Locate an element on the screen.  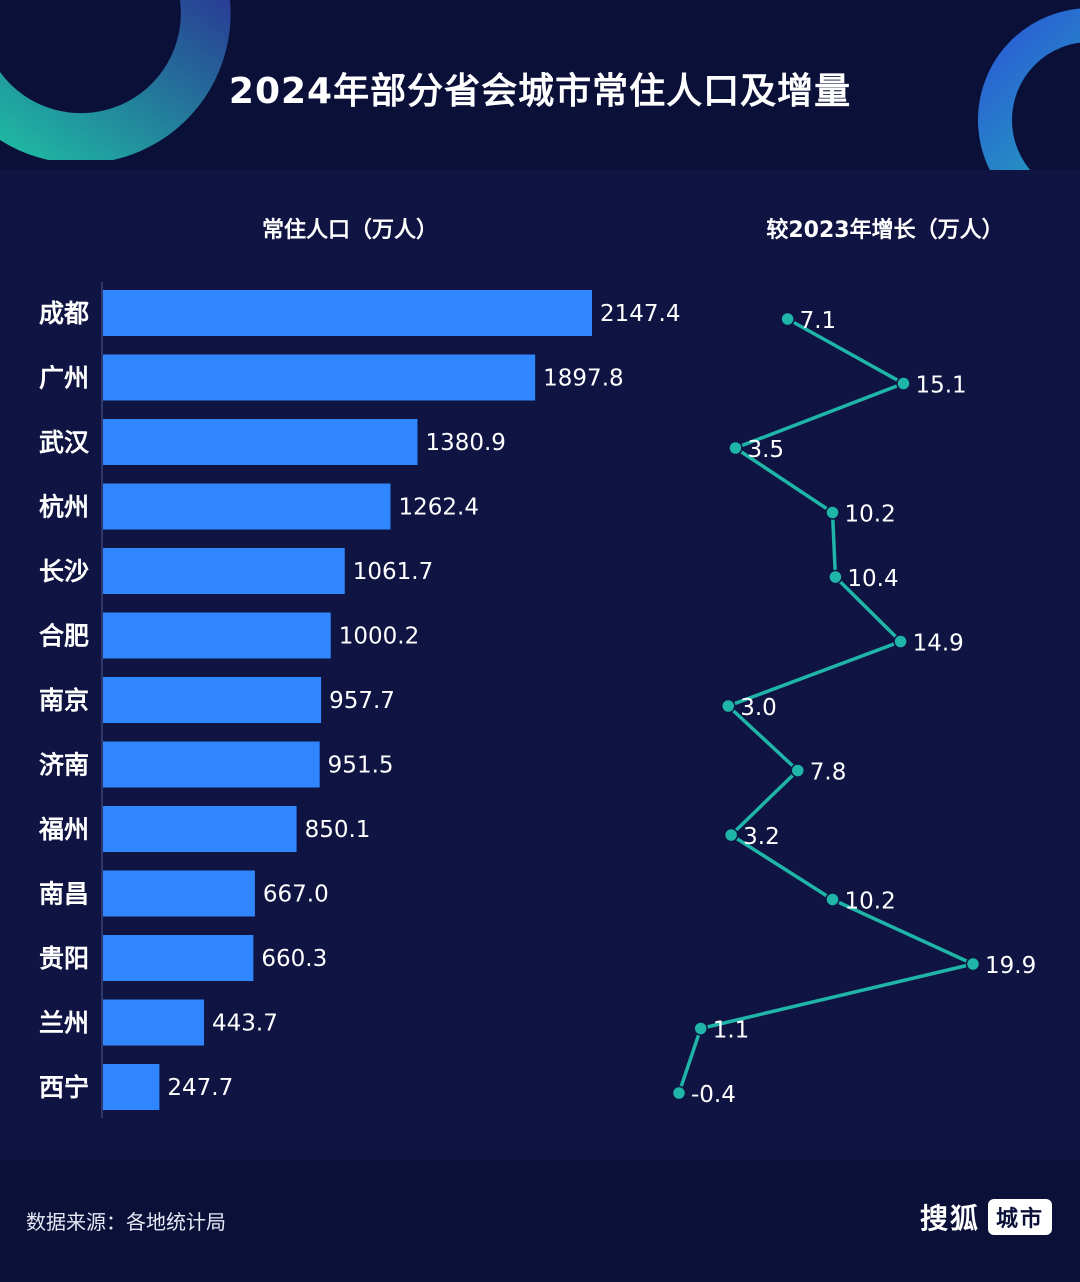
line-chart-subtitle: 较2023年增长（万人） is located at coordinates (885, 230).